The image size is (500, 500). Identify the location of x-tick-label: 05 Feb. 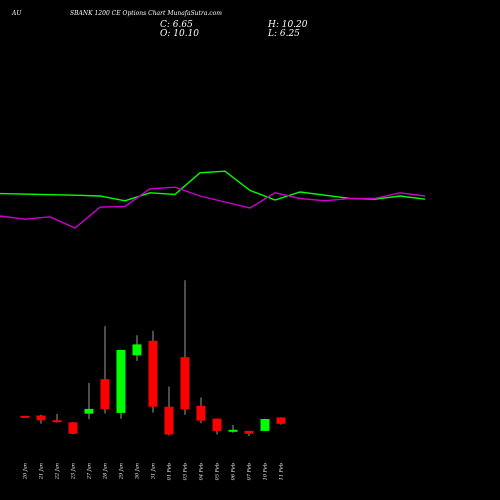
(218, 471).